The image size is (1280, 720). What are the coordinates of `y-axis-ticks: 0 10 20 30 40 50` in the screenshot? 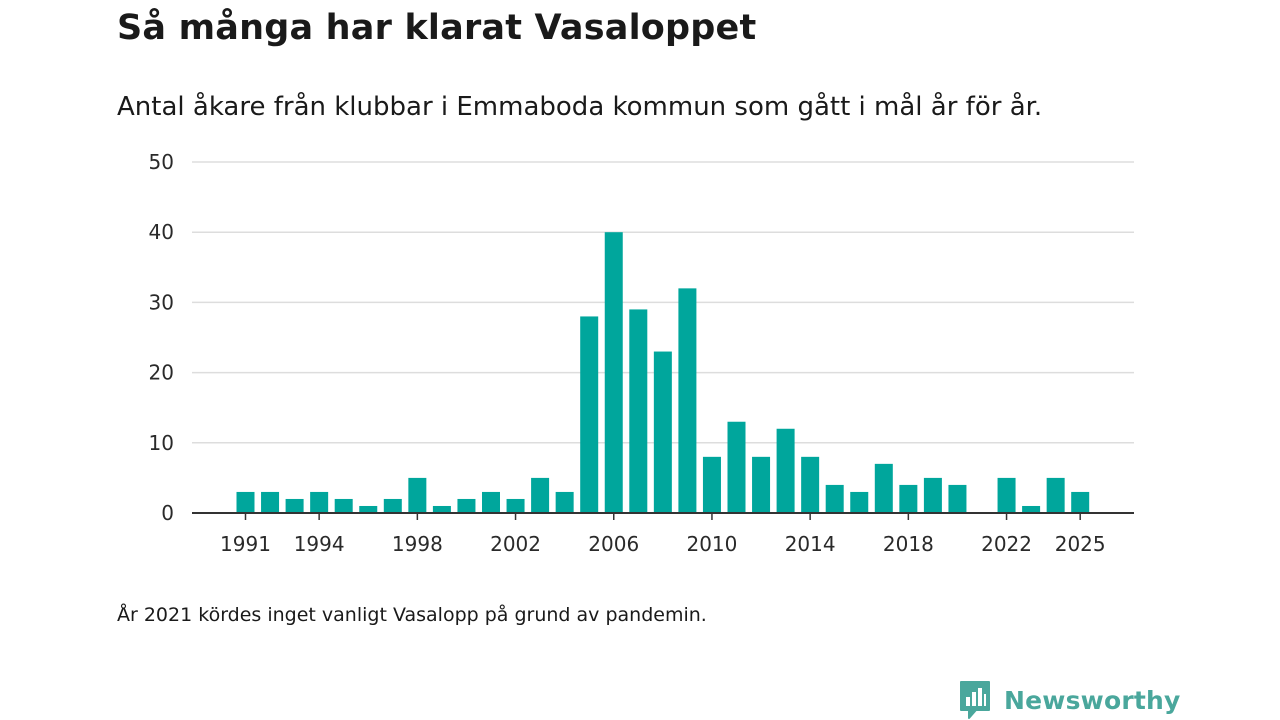 It's located at (161, 337).